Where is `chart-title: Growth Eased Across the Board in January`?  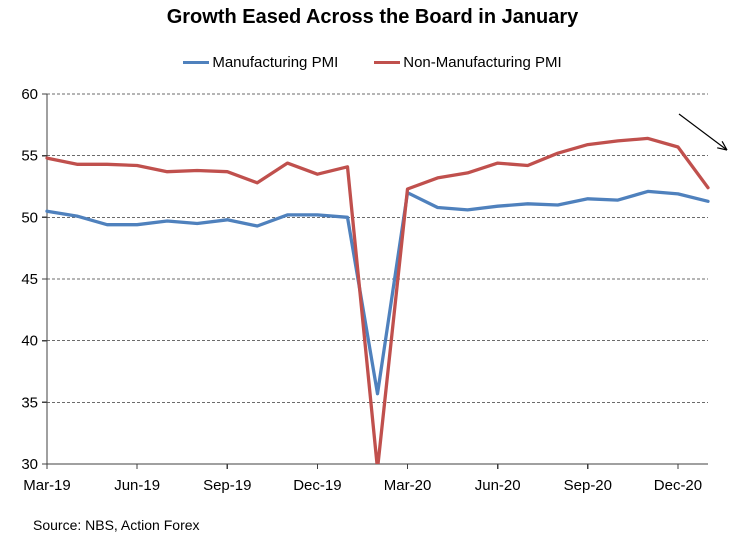 chart-title: Growth Eased Across the Board in January is located at coordinates (372, 17).